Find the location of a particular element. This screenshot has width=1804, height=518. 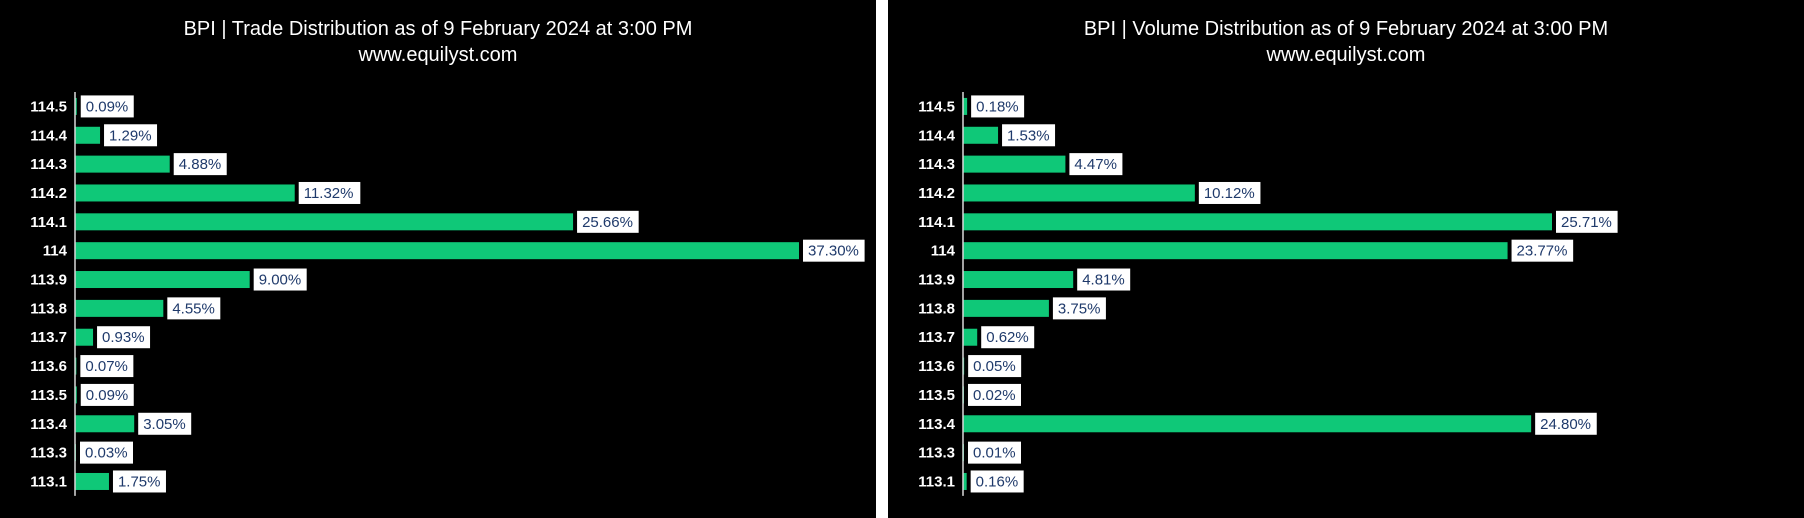

value-label: 0.07% is located at coordinates (106, 366).